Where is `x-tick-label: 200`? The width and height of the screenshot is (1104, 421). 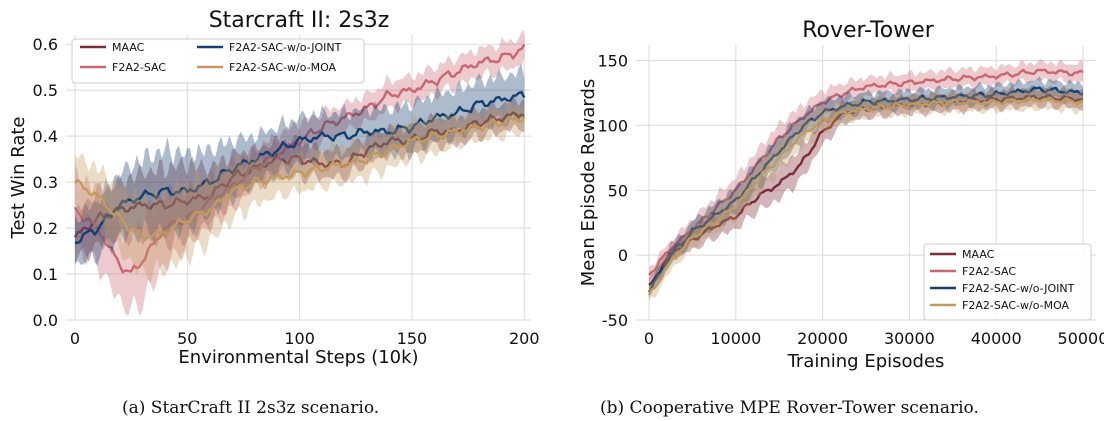 x-tick-label: 200 is located at coordinates (524, 338).